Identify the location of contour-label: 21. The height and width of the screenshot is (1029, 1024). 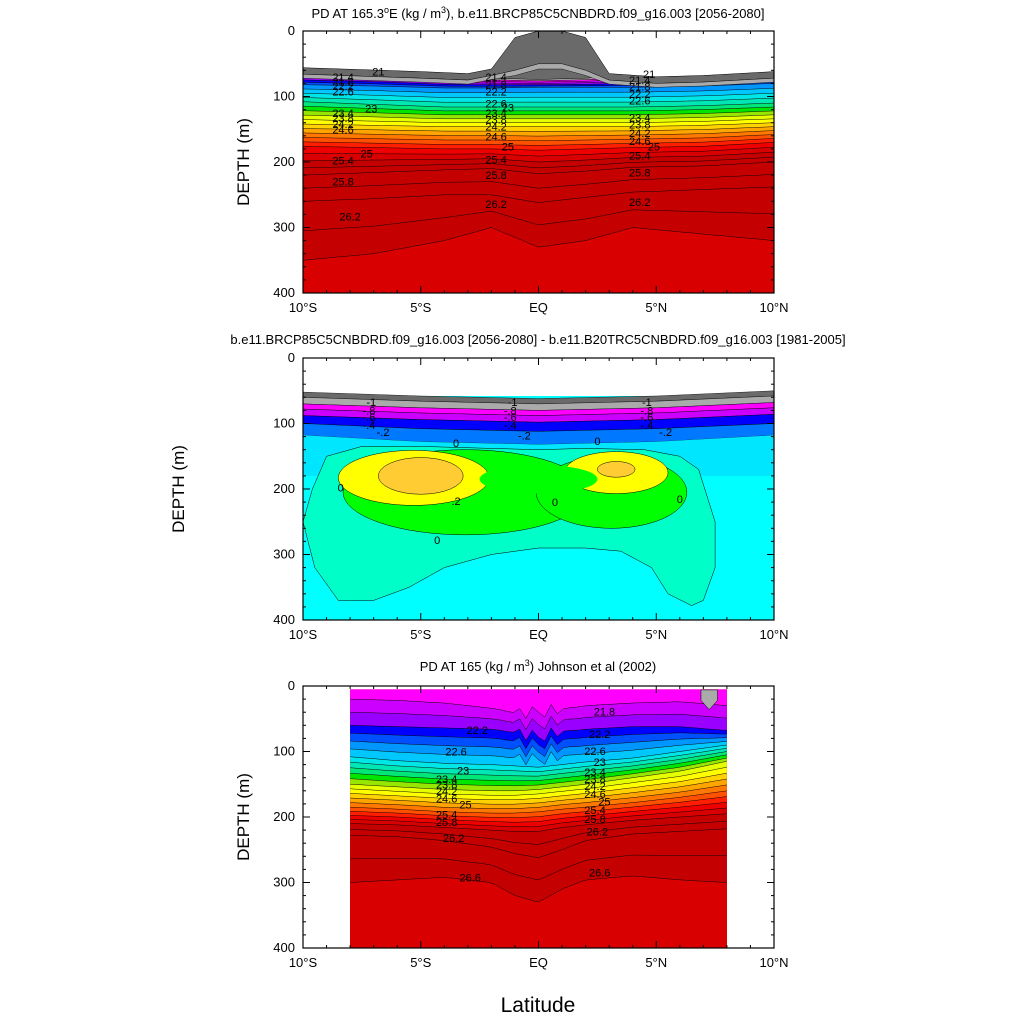
(378, 73).